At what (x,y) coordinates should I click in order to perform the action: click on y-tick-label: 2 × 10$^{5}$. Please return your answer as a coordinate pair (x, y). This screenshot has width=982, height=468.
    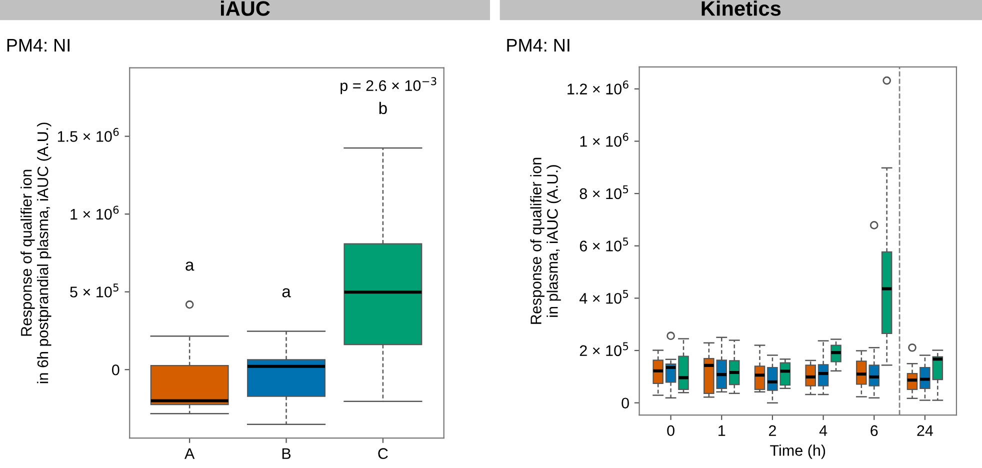
    Looking at the image, I should click on (604, 349).